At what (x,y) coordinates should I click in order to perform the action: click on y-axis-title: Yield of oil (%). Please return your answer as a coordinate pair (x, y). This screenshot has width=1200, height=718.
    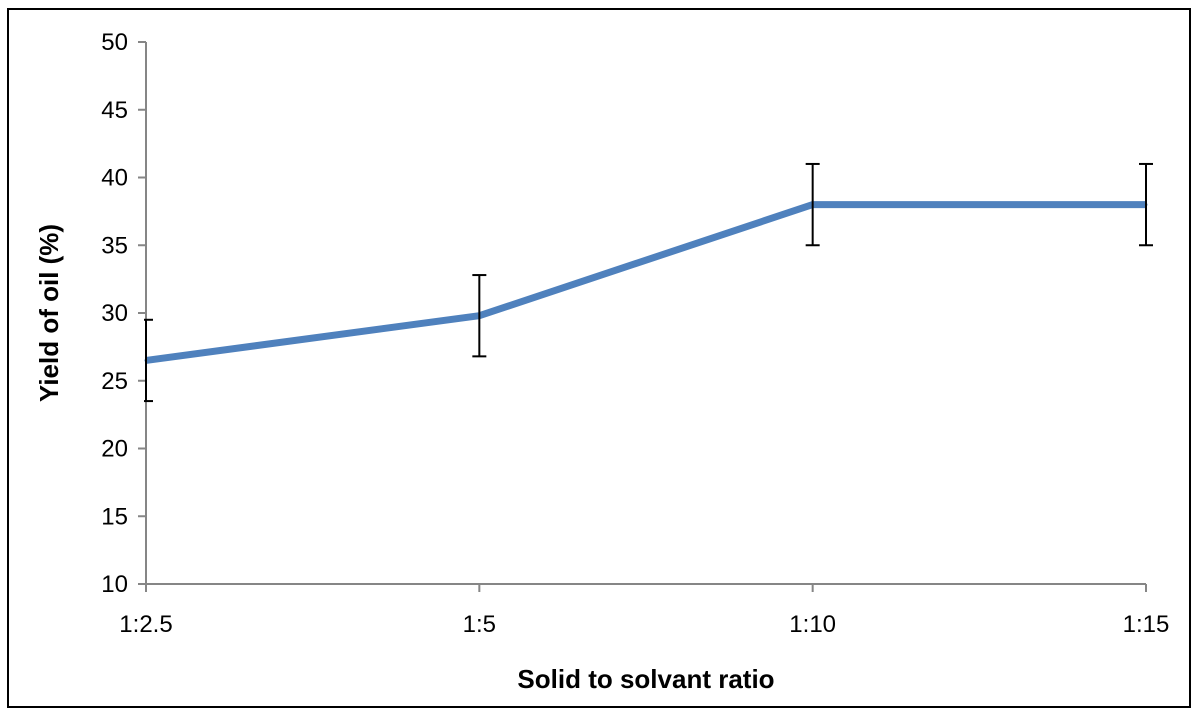
    Looking at the image, I should click on (49, 313).